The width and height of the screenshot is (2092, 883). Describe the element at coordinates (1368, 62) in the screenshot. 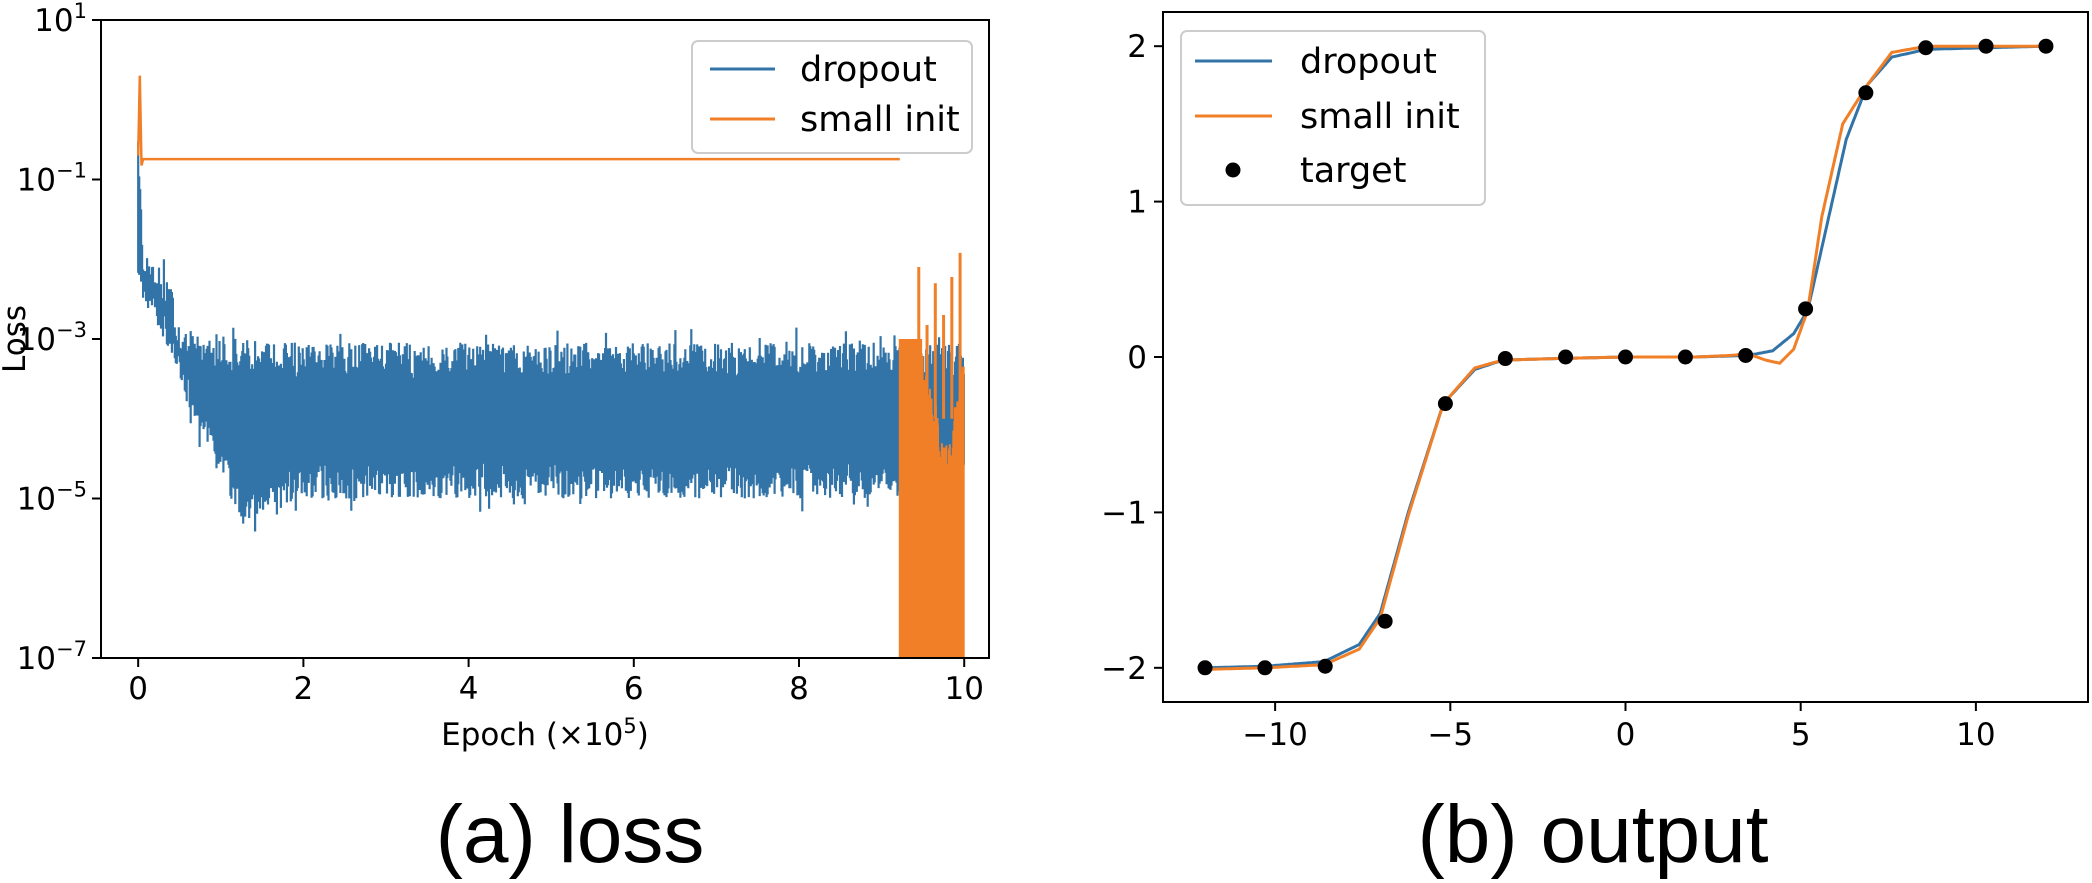

I see `output-legend-dropout-label: dropout` at that location.